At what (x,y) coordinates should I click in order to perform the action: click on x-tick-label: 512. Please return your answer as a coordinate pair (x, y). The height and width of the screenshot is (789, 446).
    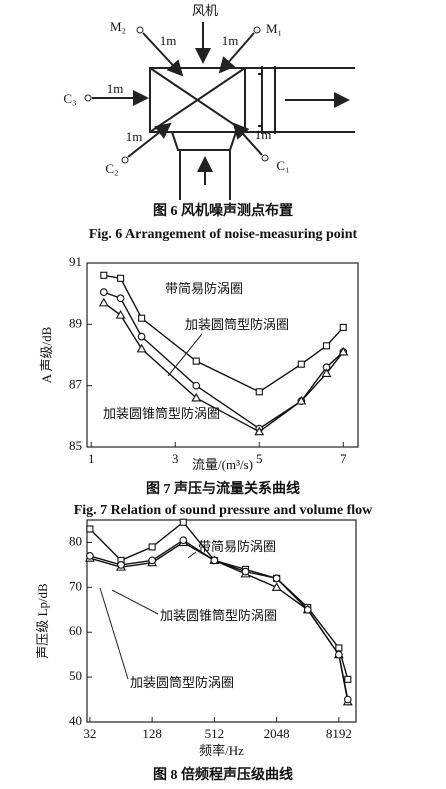
    Looking at the image, I should click on (215, 733).